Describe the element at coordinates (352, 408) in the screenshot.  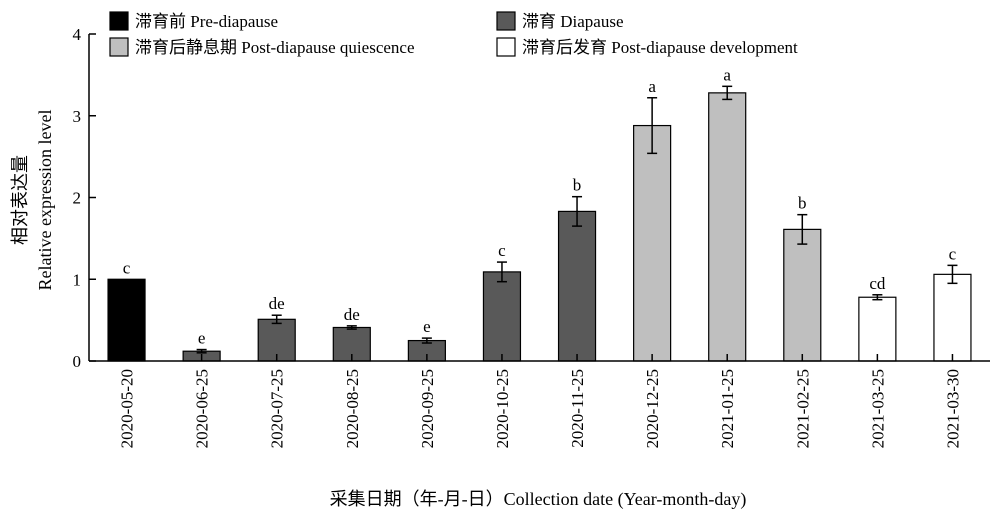
I see `x-tick-label: 2020-08-25` at that location.